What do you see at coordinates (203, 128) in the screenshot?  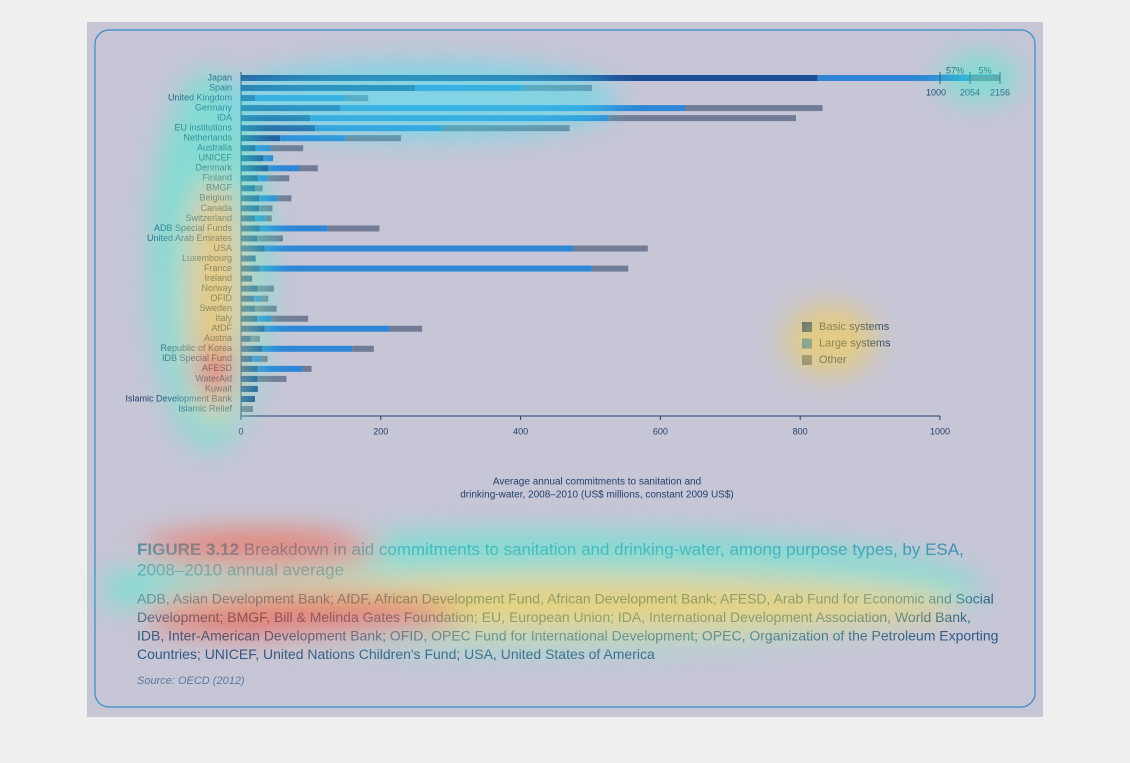 I see `category-label: EU institutions` at bounding box center [203, 128].